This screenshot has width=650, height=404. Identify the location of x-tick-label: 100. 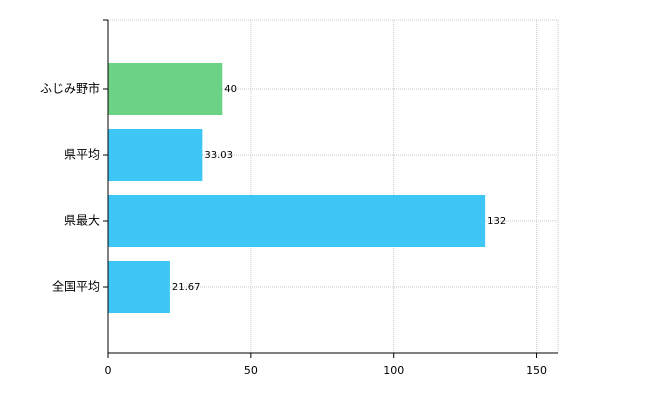
(393, 370).